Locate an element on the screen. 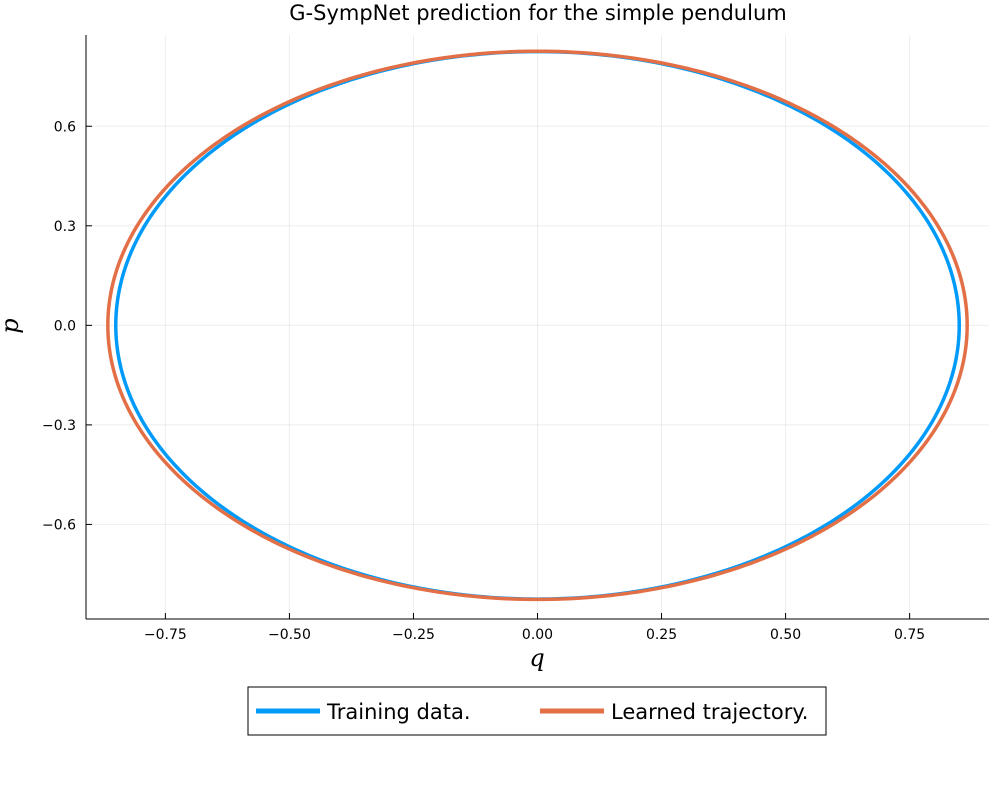  y-axis-label: p is located at coordinates (12, 325).